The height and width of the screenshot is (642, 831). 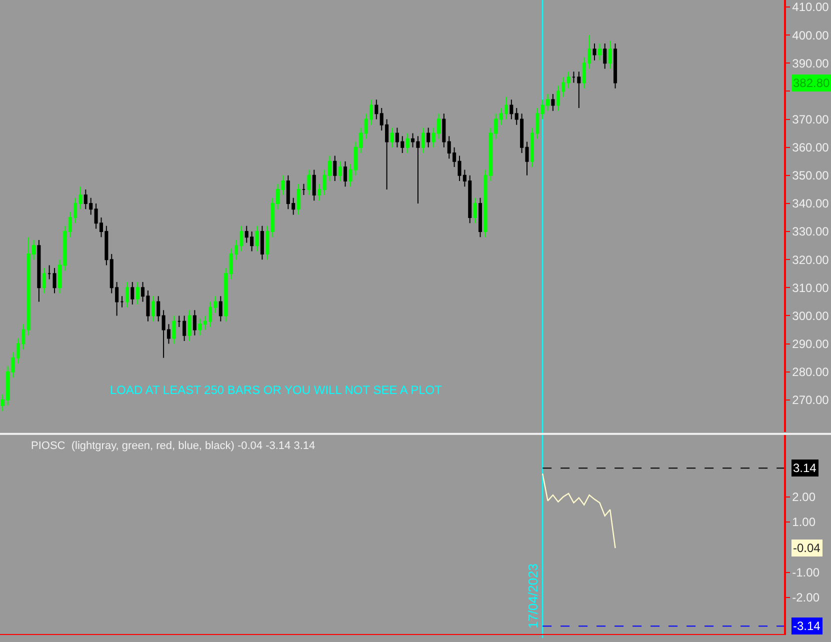 What do you see at coordinates (806, 597) in the screenshot?
I see `y-tick-label: -2.00` at bounding box center [806, 597].